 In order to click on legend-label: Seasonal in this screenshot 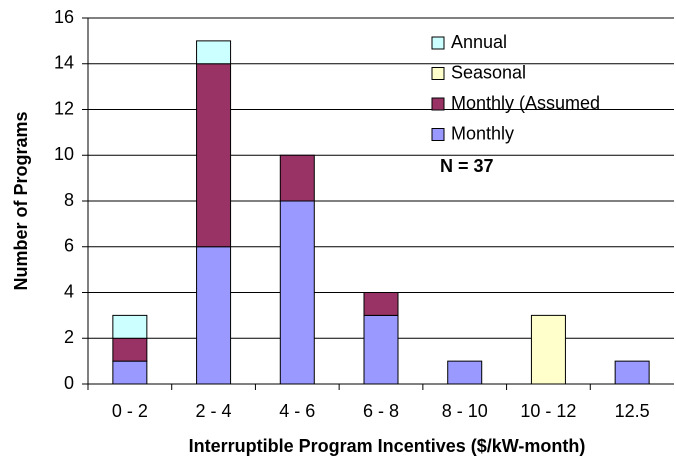, I will do `click(488, 72)`.